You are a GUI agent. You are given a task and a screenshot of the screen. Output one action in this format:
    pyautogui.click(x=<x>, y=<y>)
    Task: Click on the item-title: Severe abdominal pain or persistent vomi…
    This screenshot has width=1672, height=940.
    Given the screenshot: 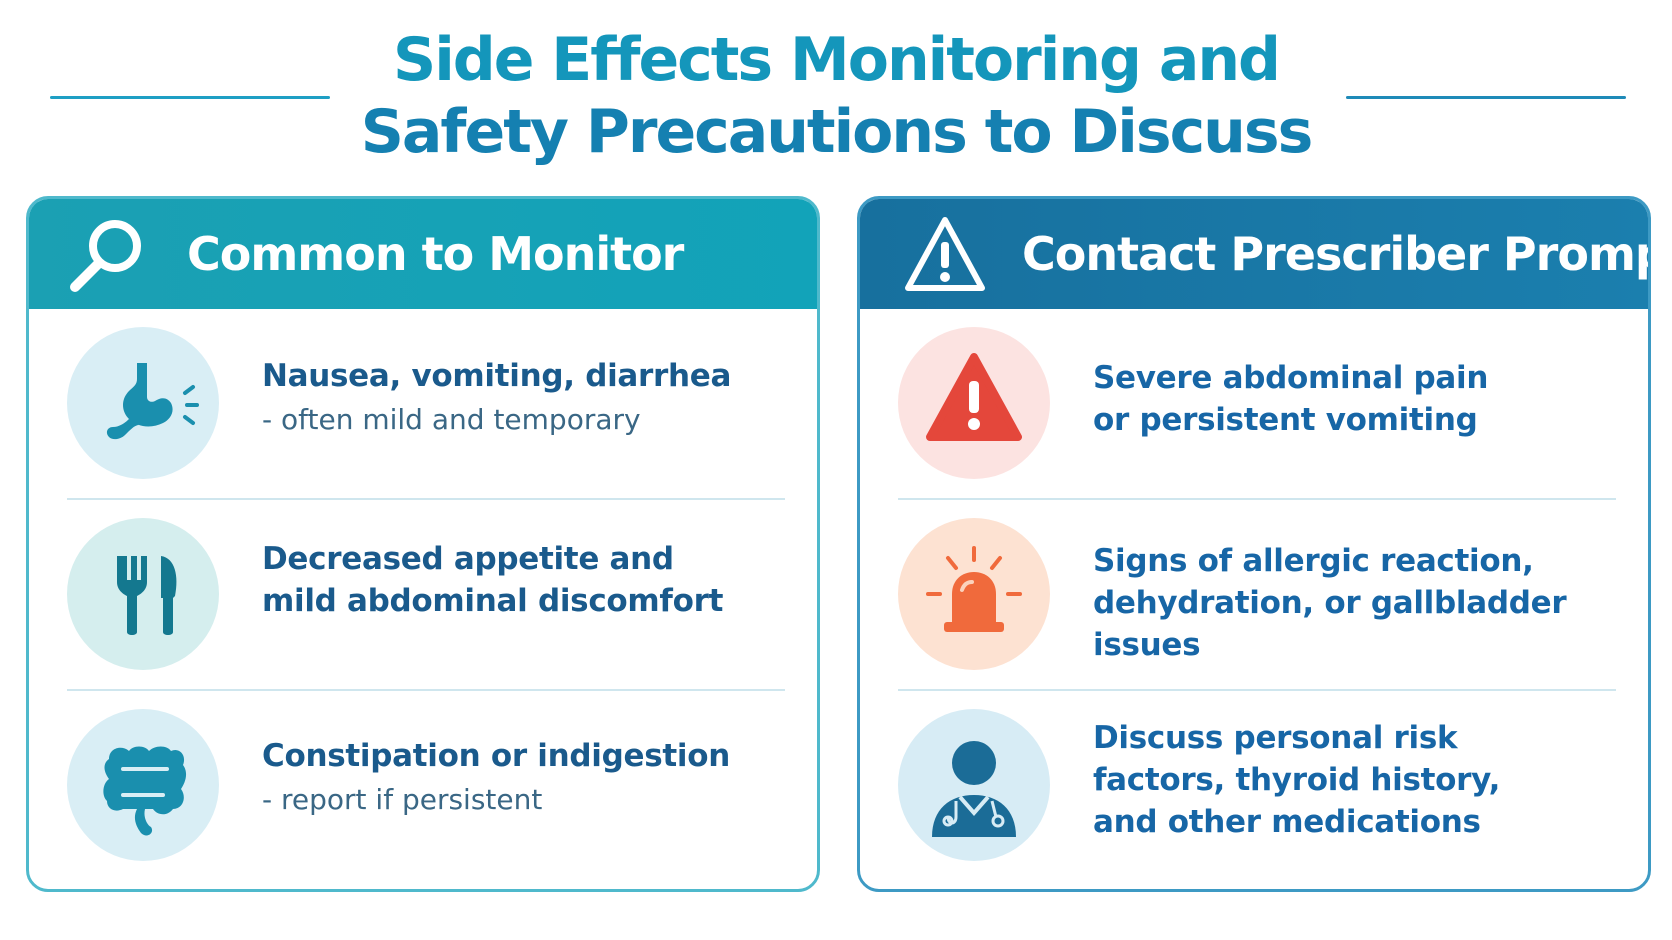 What is the action you would take?
    pyautogui.click(x=1291, y=399)
    